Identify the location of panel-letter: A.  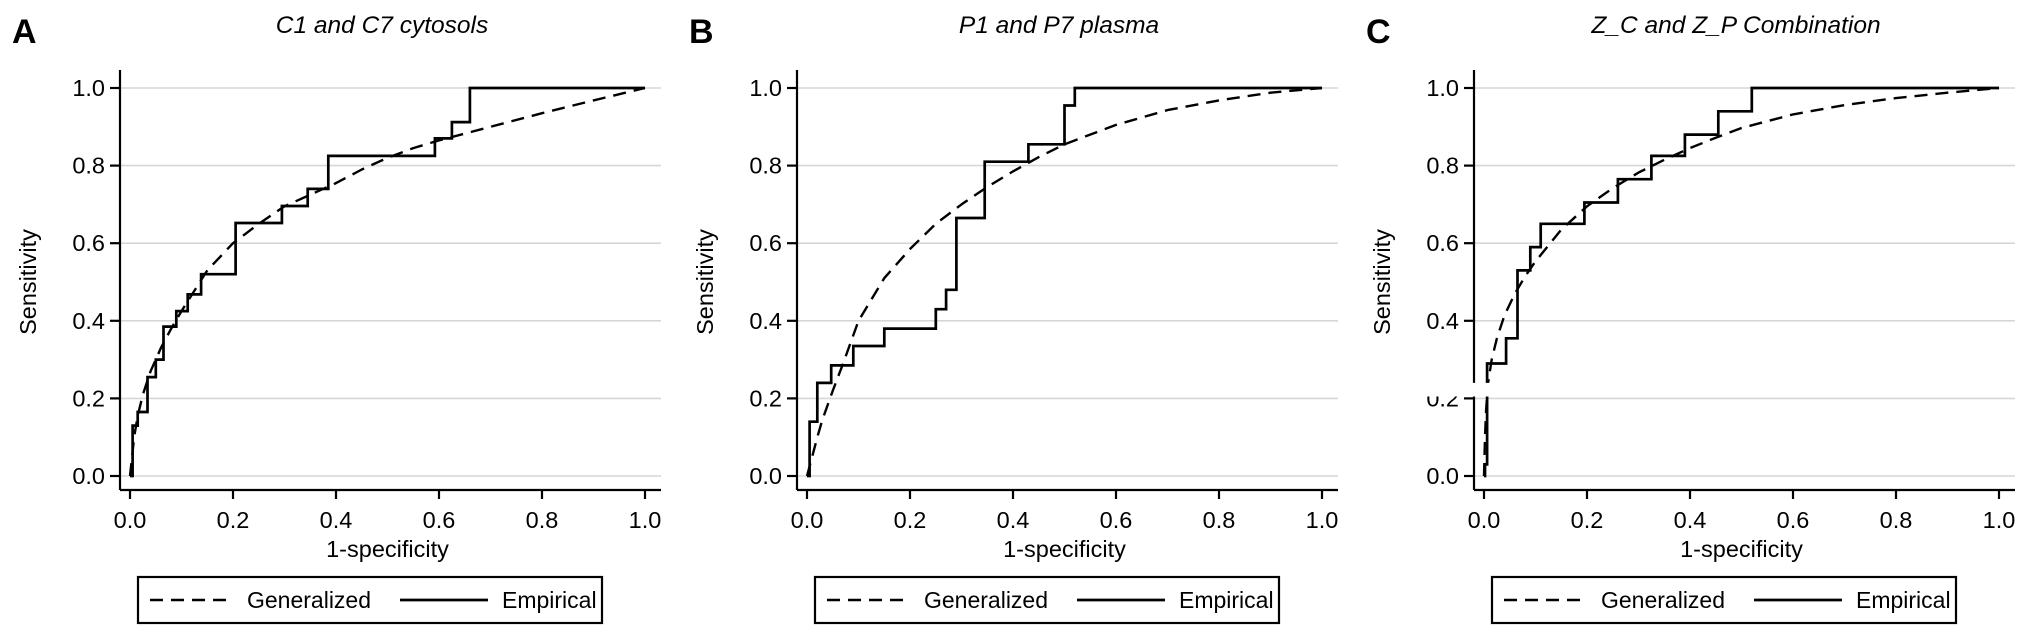
(24, 32).